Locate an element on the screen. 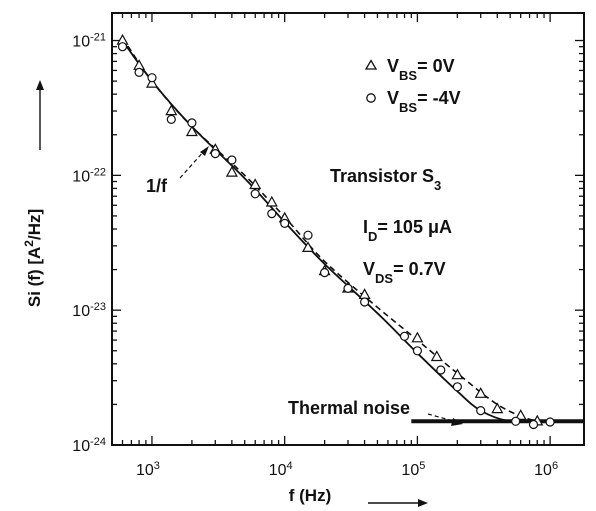 Image resolution: width=596 pixels, height=511 pixels. legend-circle-marker is located at coordinates (371, 98).